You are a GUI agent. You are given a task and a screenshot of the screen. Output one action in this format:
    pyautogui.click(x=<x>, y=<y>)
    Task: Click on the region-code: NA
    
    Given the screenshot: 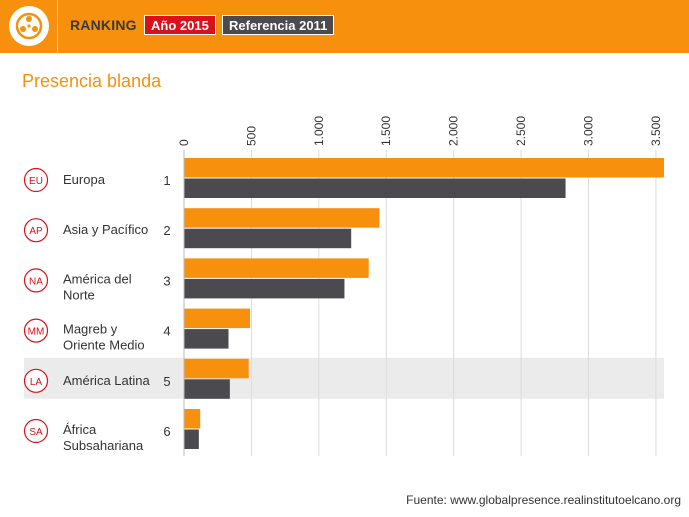 What is the action you would take?
    pyautogui.click(x=36, y=281)
    